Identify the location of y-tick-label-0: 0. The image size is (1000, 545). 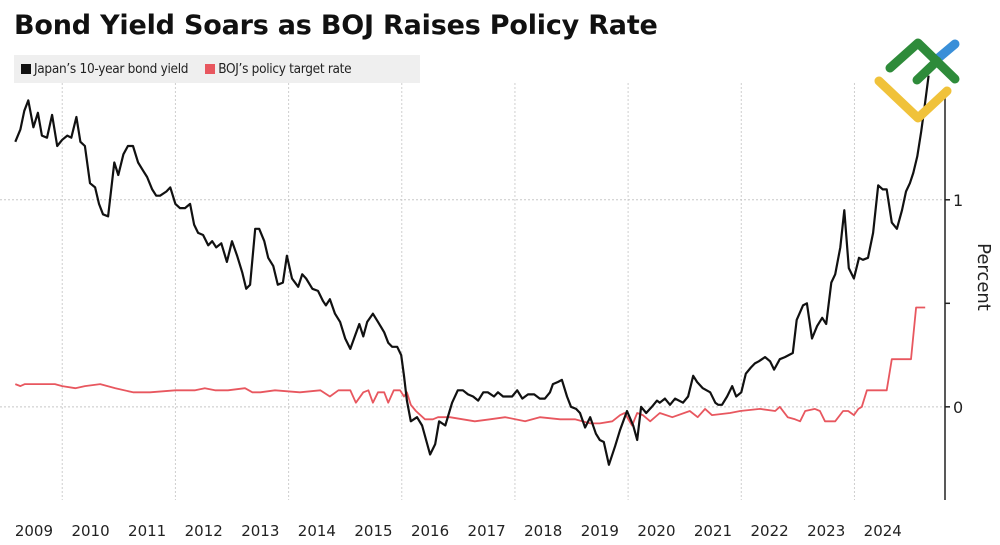
(958, 407).